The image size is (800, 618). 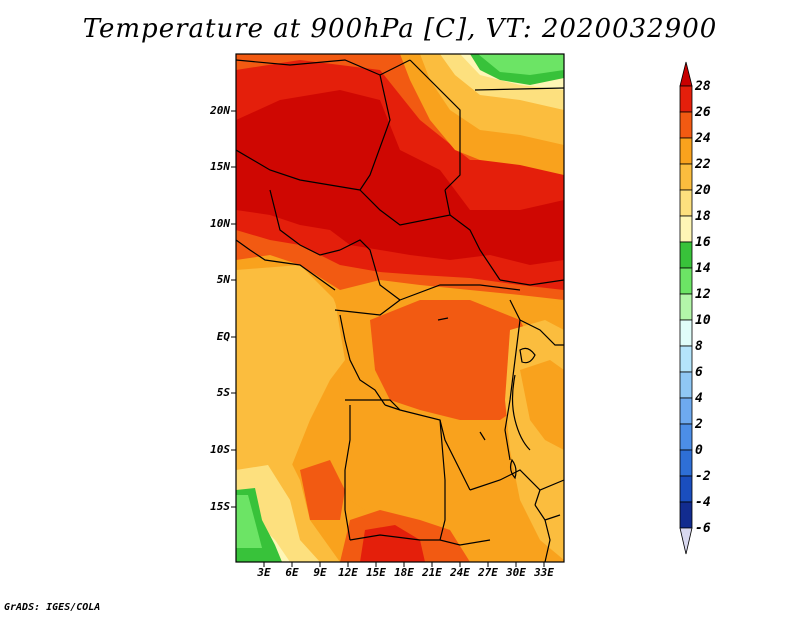 I want to click on colorbar-label-minus-6: -6, so click(x=703, y=528).